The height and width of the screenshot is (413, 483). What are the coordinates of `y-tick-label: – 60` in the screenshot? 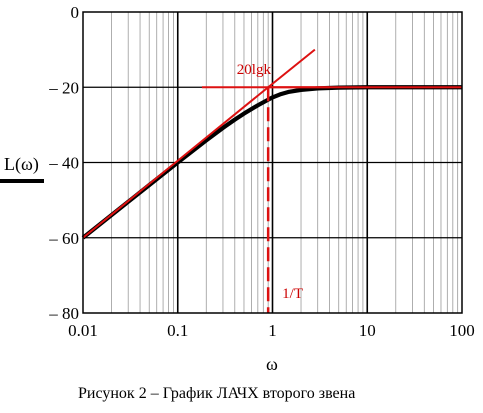 It's located at (63, 238).